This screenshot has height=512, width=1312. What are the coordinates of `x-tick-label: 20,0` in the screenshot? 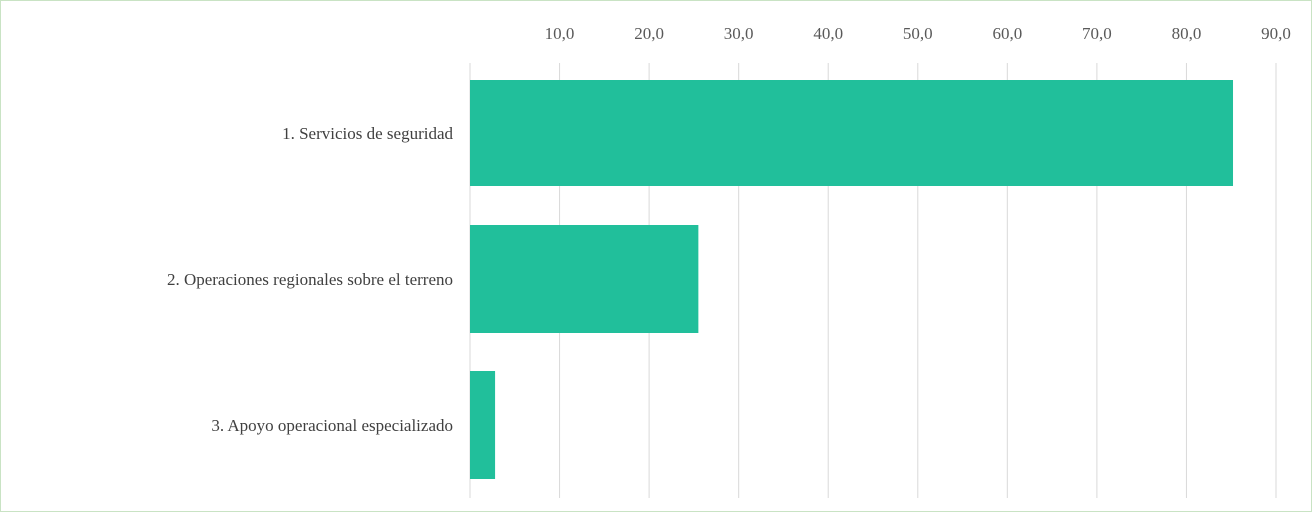 It's located at (649, 33).